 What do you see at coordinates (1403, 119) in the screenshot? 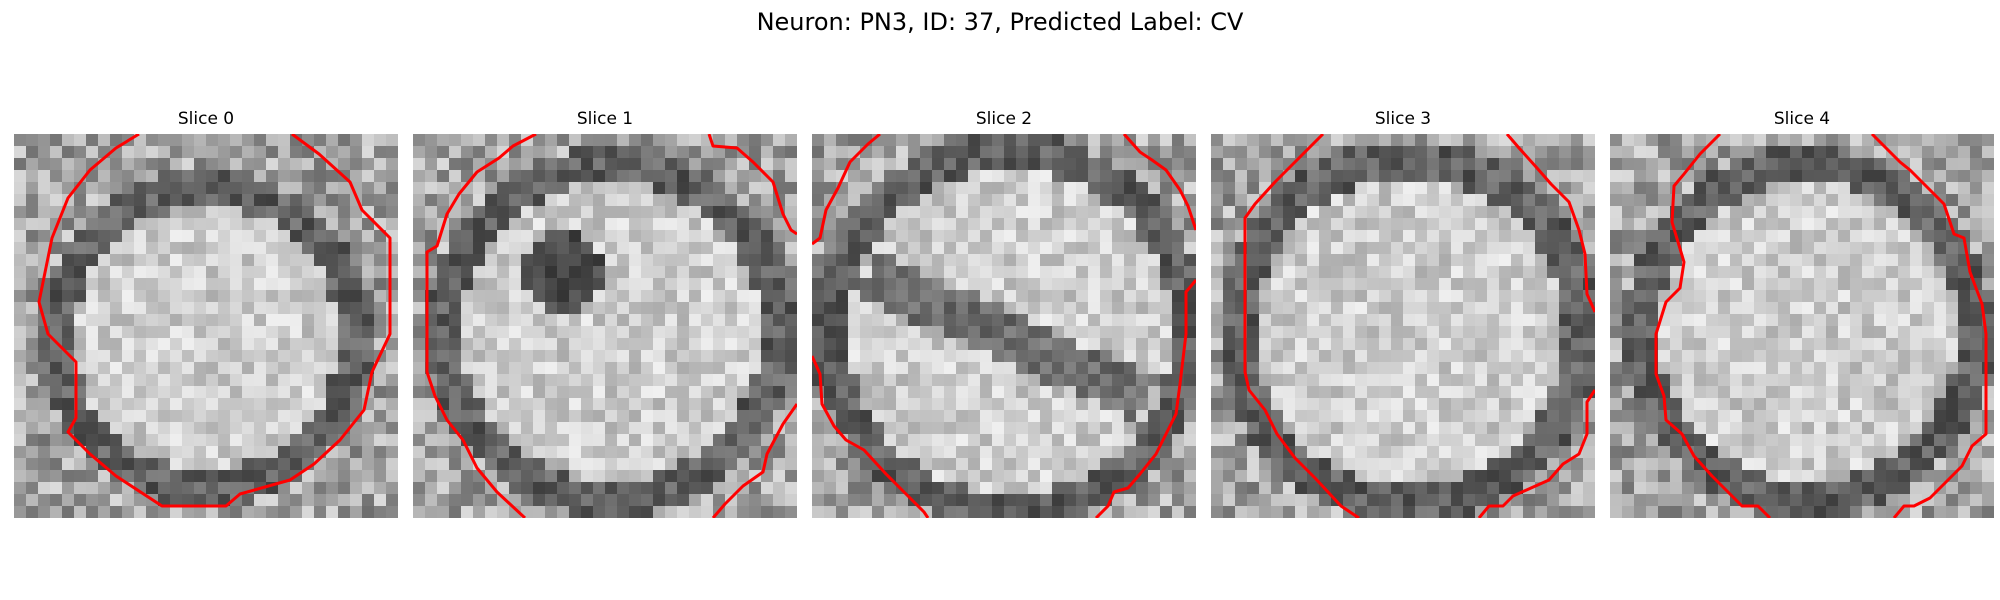
I see `slice-title-3: Slice 3` at bounding box center [1403, 119].